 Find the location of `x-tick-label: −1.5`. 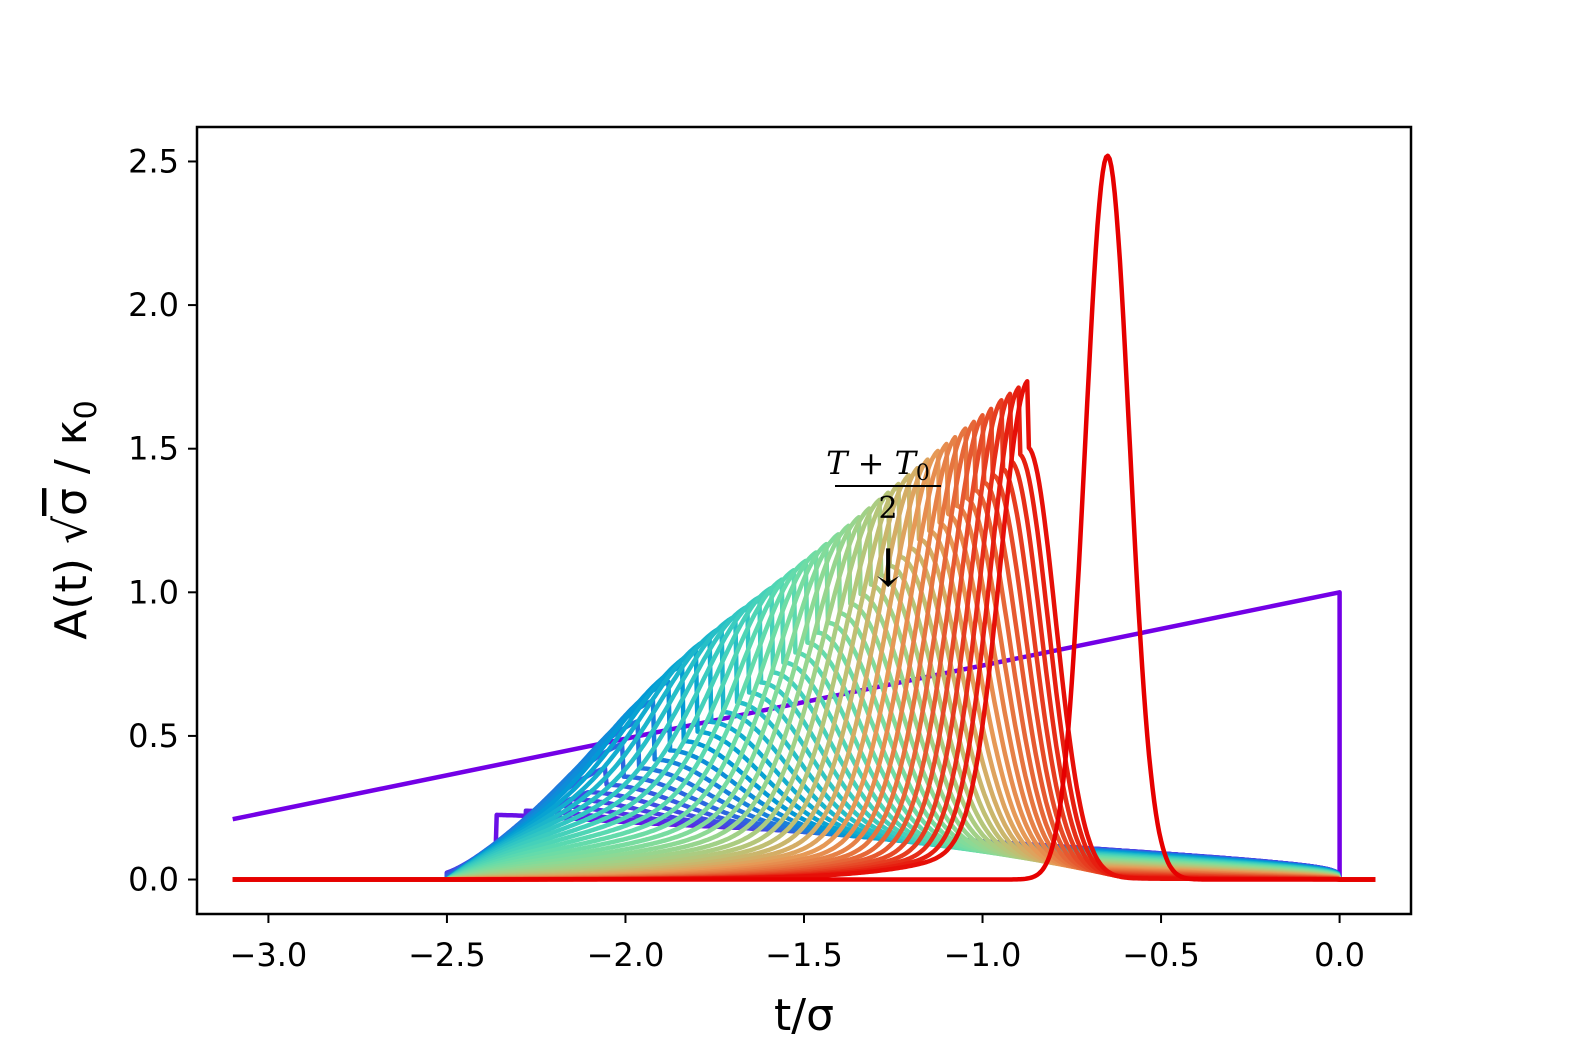

x-tick-label: −1.5 is located at coordinates (804, 955).